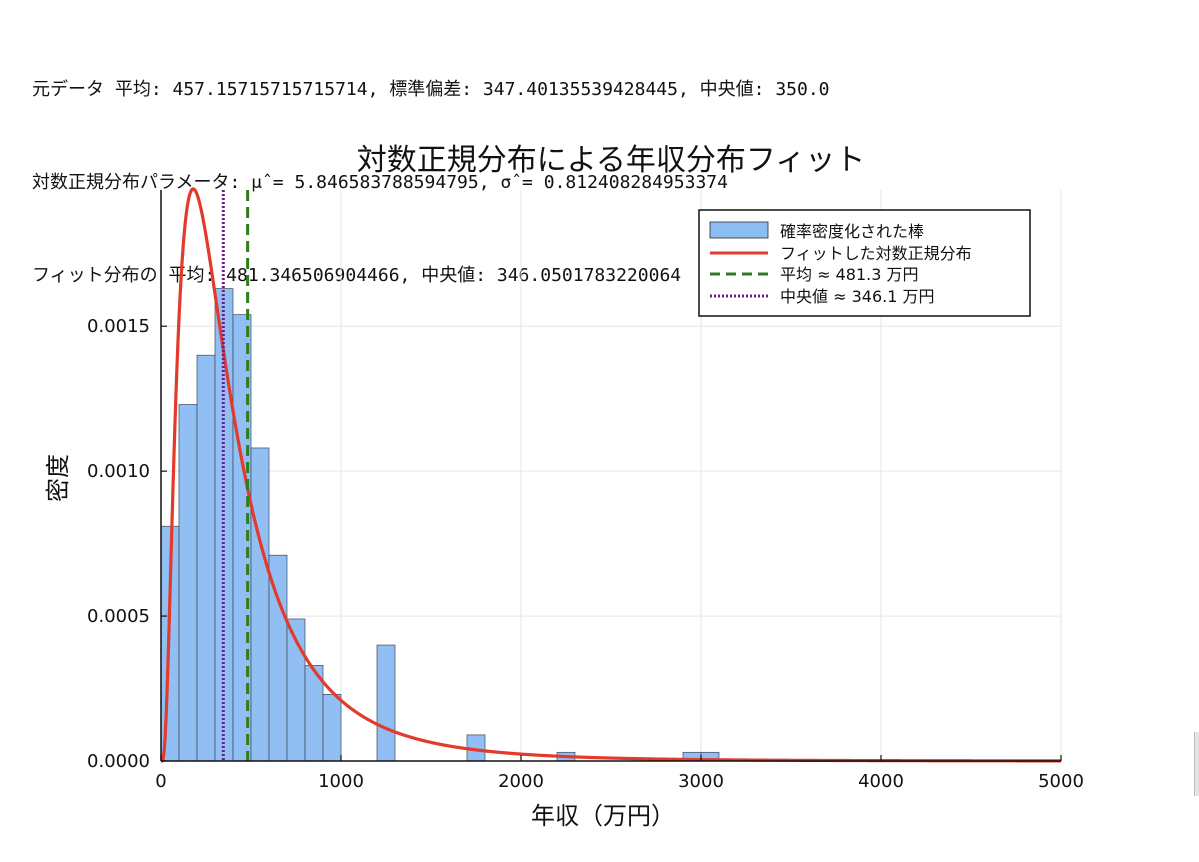 The height and width of the screenshot is (862, 1199). I want to click on x-tick-label: 2000, so click(521, 781).